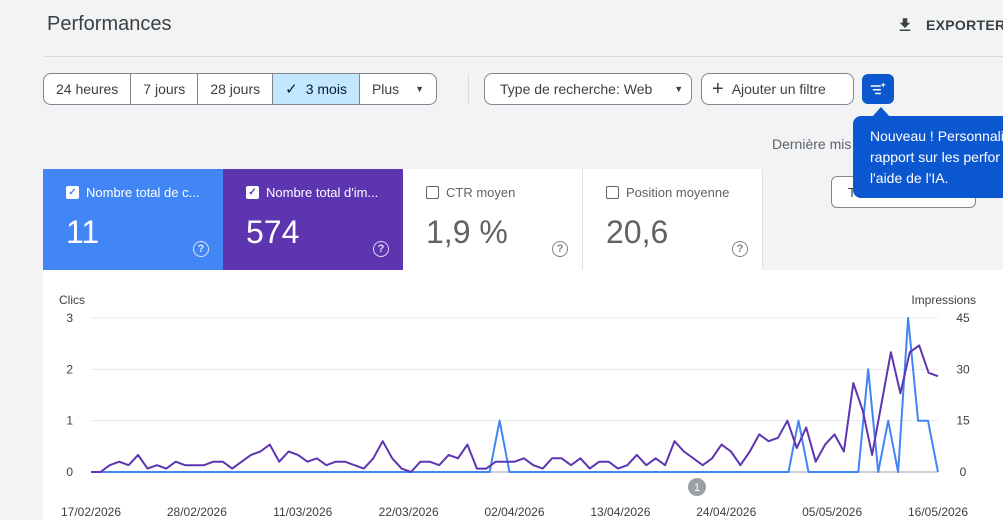  I want to click on left-tick-label: 0, so click(69, 472).